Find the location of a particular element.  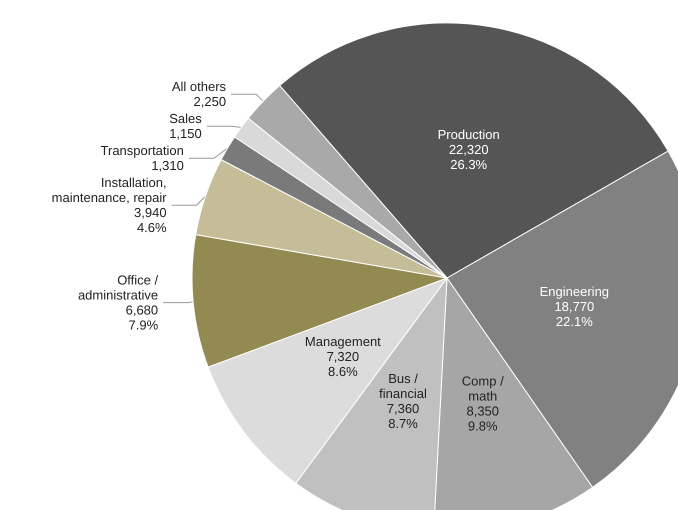

slice-label: Management is located at coordinates (343, 342).